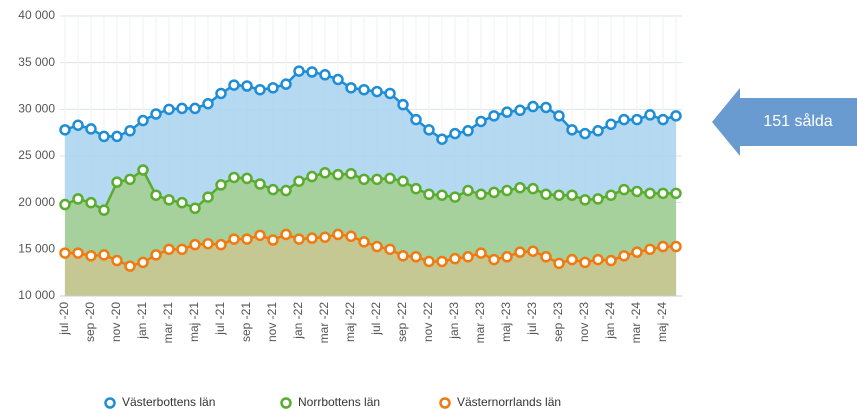 Image resolution: width=857 pixels, height=410 pixels. I want to click on legend-item: Norrbottens län, so click(330, 402).